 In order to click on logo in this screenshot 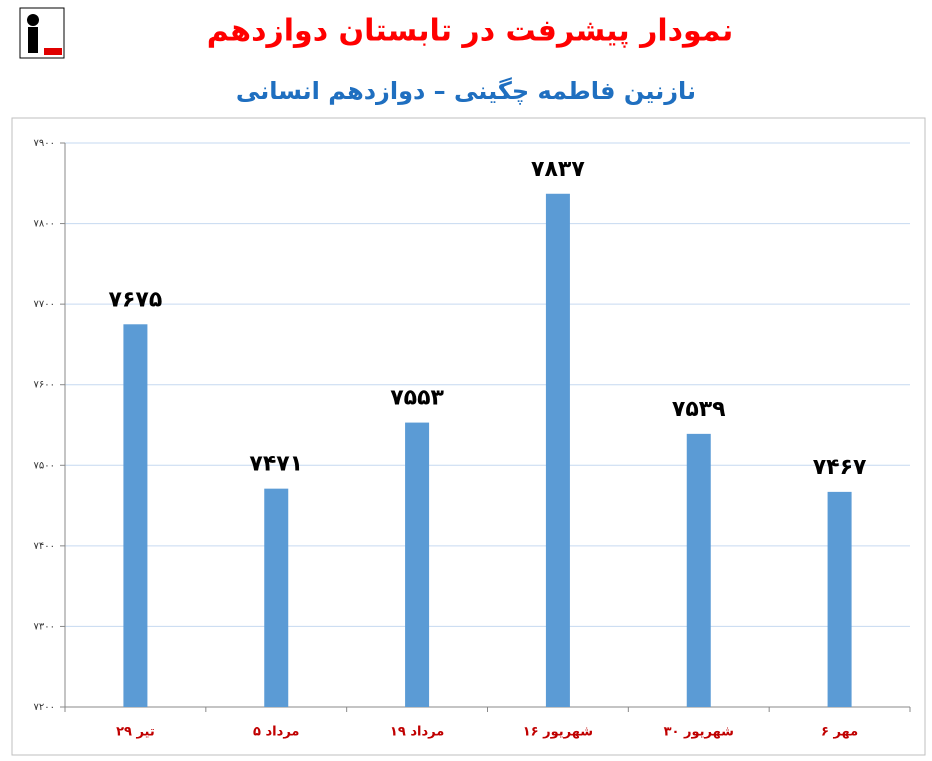, I will do `click(42, 33)`.